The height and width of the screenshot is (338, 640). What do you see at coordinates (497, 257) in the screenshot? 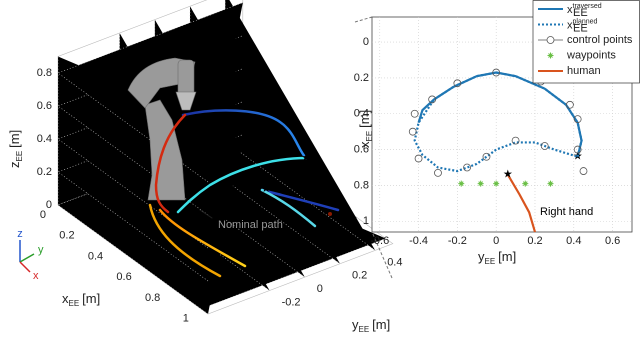
I see `x-axis-label: yEE [m]` at bounding box center [497, 257].